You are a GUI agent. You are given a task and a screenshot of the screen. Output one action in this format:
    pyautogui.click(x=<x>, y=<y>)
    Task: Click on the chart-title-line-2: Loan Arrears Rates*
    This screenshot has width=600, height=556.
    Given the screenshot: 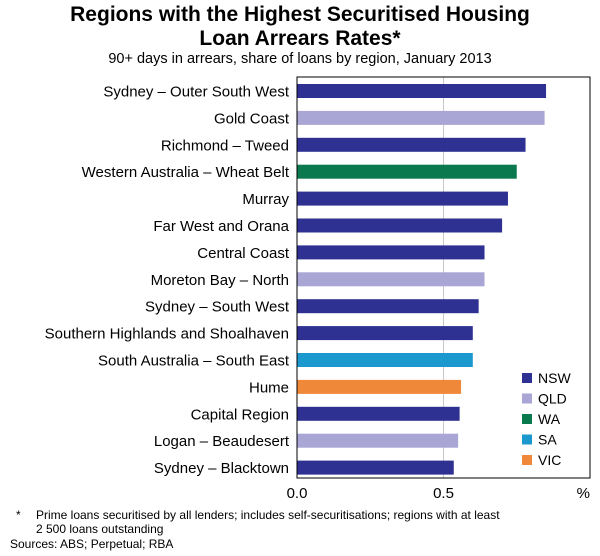 What is the action you would take?
    pyautogui.click(x=300, y=38)
    